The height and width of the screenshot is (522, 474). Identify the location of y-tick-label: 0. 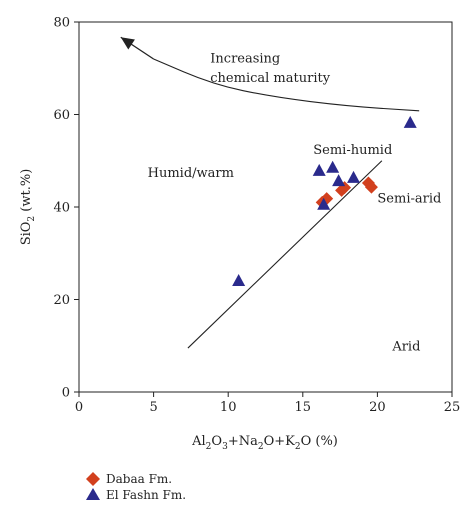
(66, 393).